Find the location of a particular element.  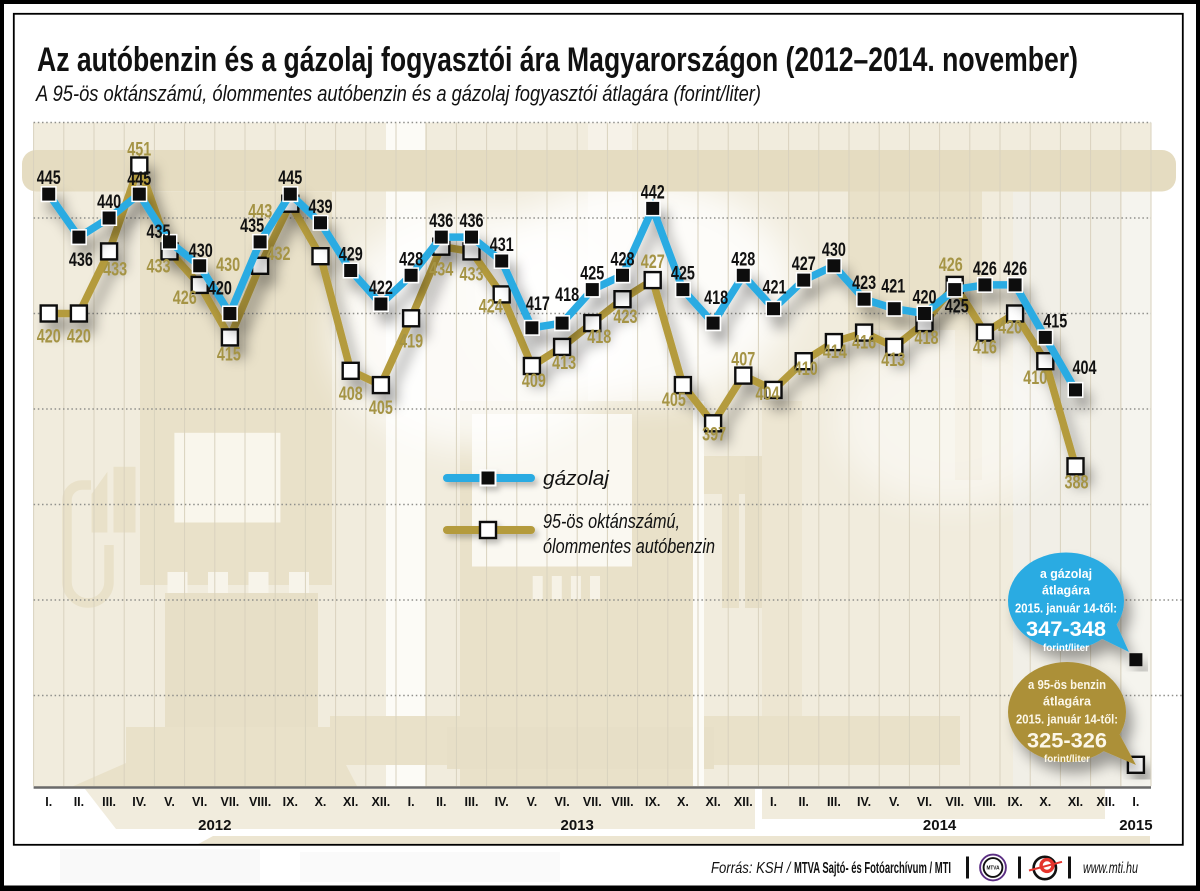

svg-text: MTVA is located at coordinates (993, 869).